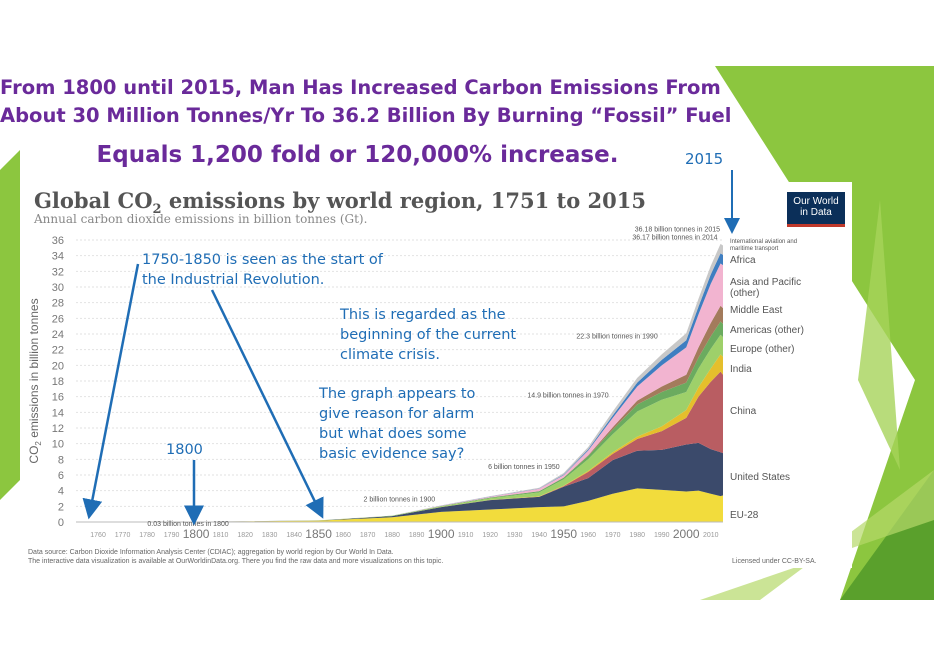  What do you see at coordinates (417, 535) in the screenshot?
I see `x-tick-label: 1890` at bounding box center [417, 535].